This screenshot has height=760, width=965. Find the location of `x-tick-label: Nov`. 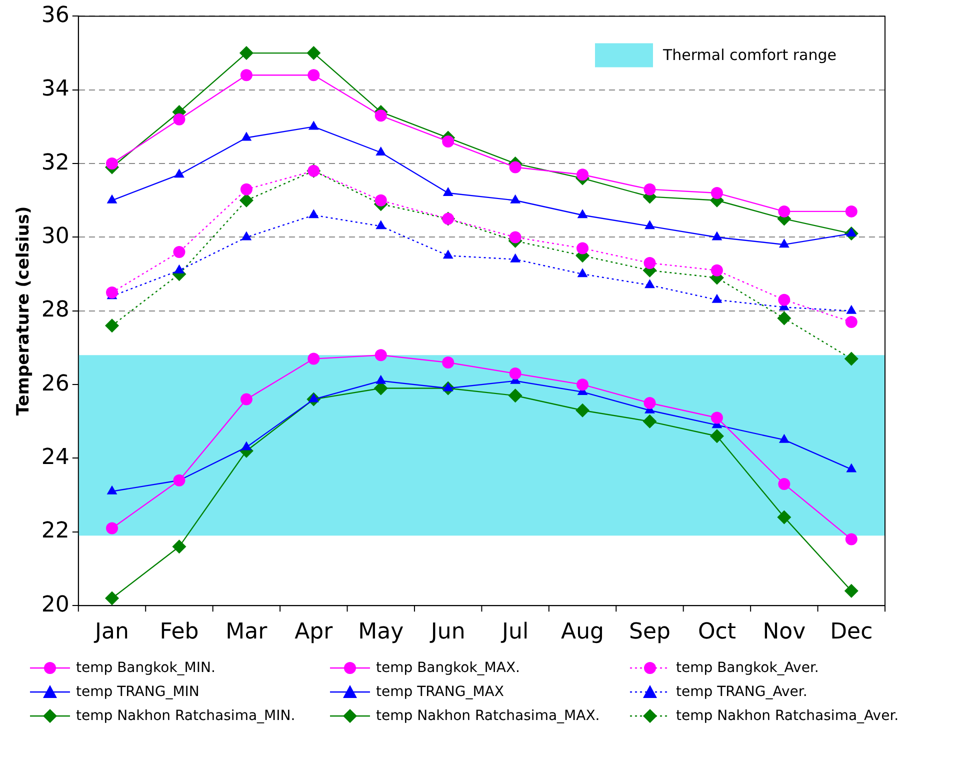

x-tick-label: Nov is located at coordinates (784, 632).